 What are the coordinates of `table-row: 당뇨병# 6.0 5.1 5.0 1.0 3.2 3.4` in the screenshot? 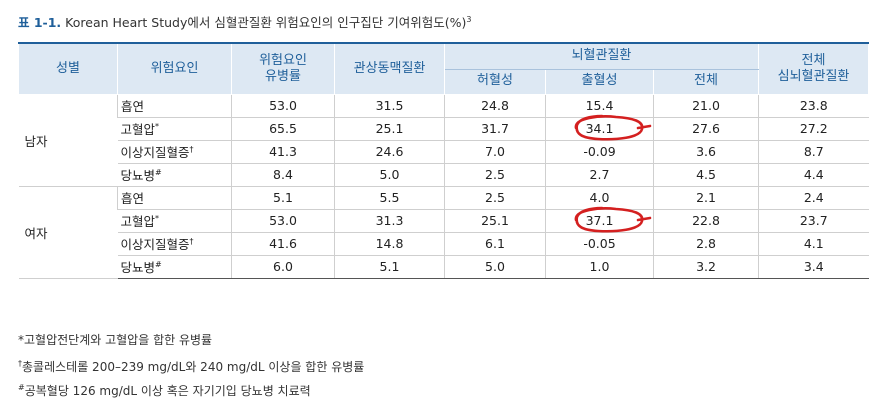 It's located at (444, 267).